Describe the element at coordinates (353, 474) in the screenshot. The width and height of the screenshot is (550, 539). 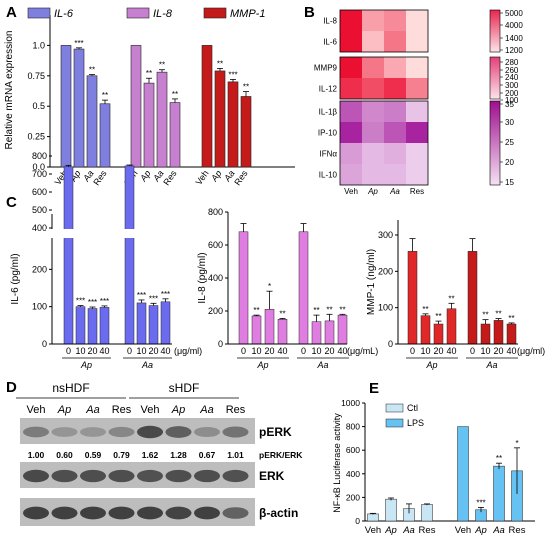
I see `y-tick-label: 400` at that location.